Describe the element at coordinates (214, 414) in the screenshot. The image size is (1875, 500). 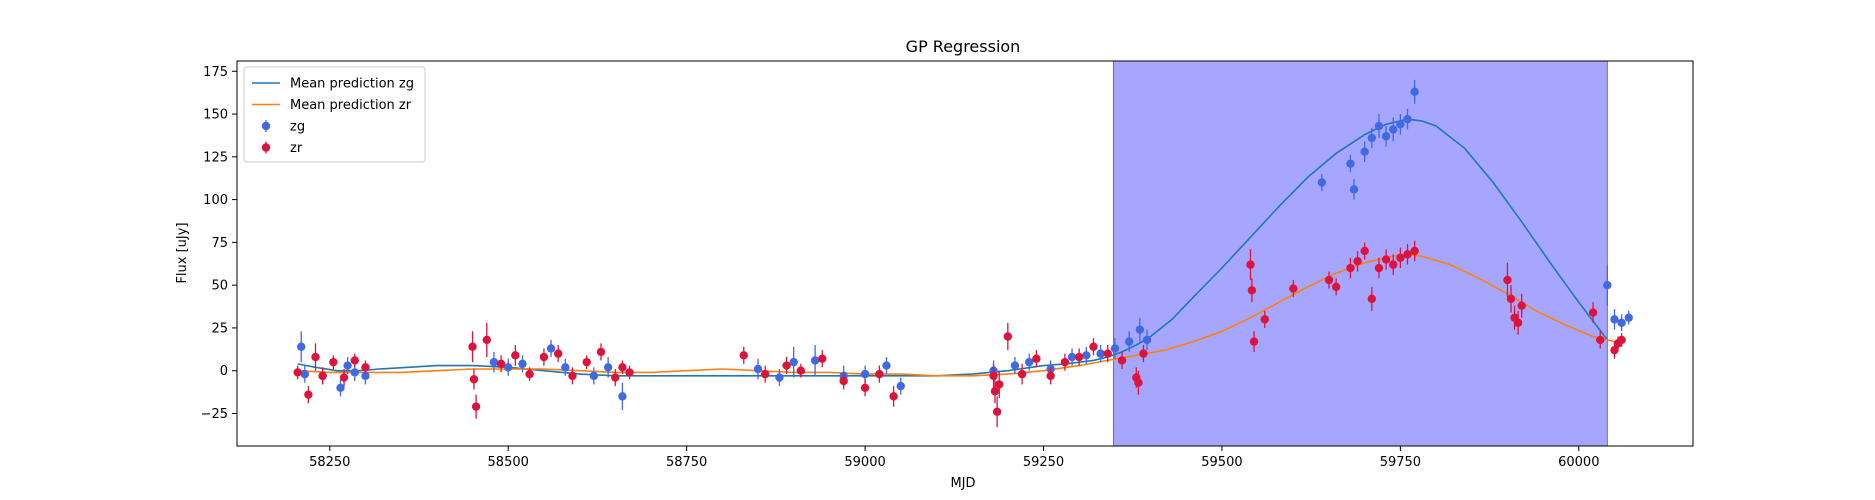
I see `y-tick-label: −25` at that location.